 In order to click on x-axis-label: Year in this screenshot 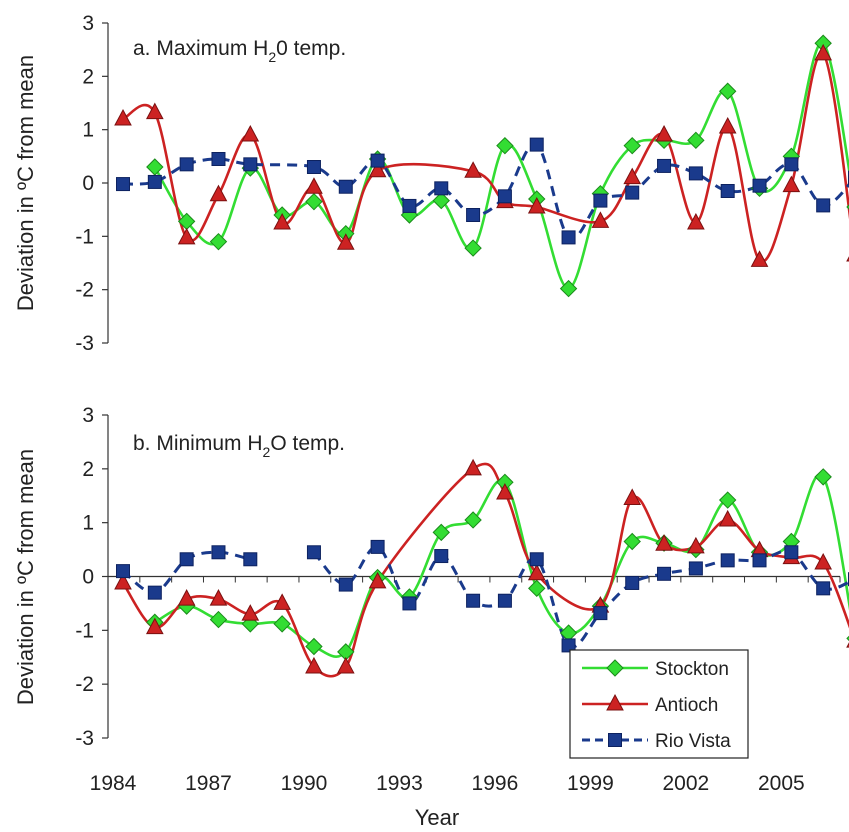, I will do `click(437, 817)`.